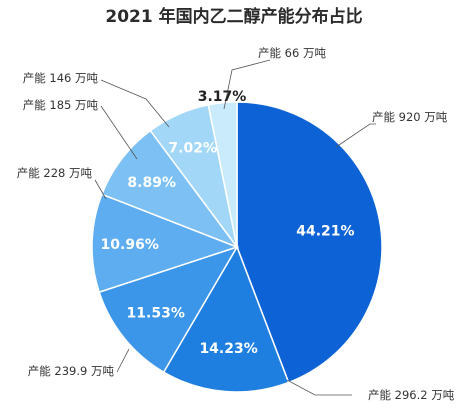  Describe the element at coordinates (156, 314) in the screenshot. I see `slice-percent-label: 11.53%` at that location.